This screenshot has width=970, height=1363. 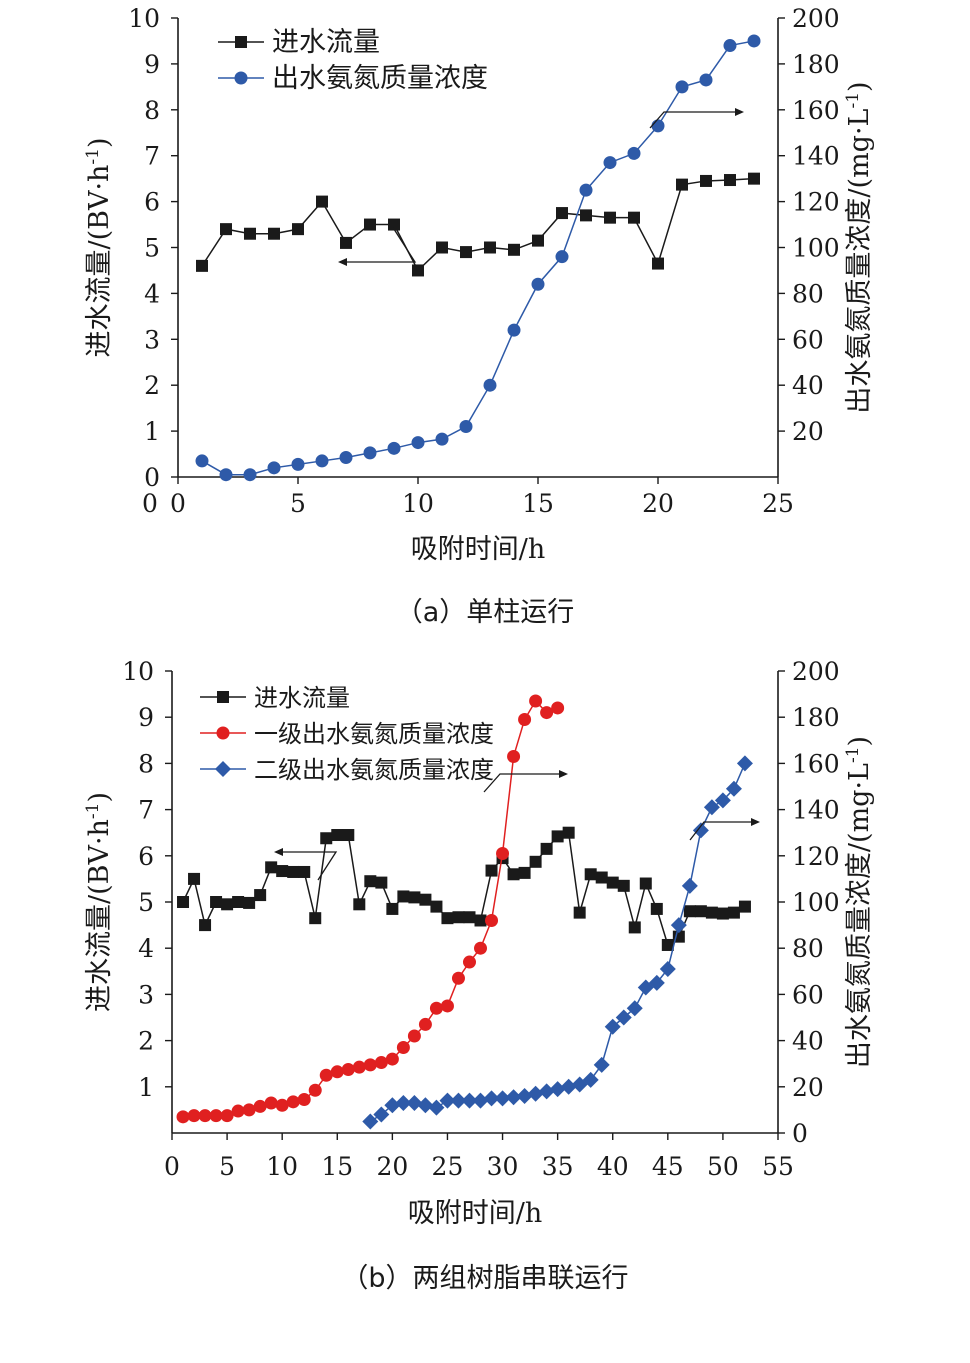 What do you see at coordinates (241, 42) in the screenshot?
I see `legend-0-point-legend` at bounding box center [241, 42].